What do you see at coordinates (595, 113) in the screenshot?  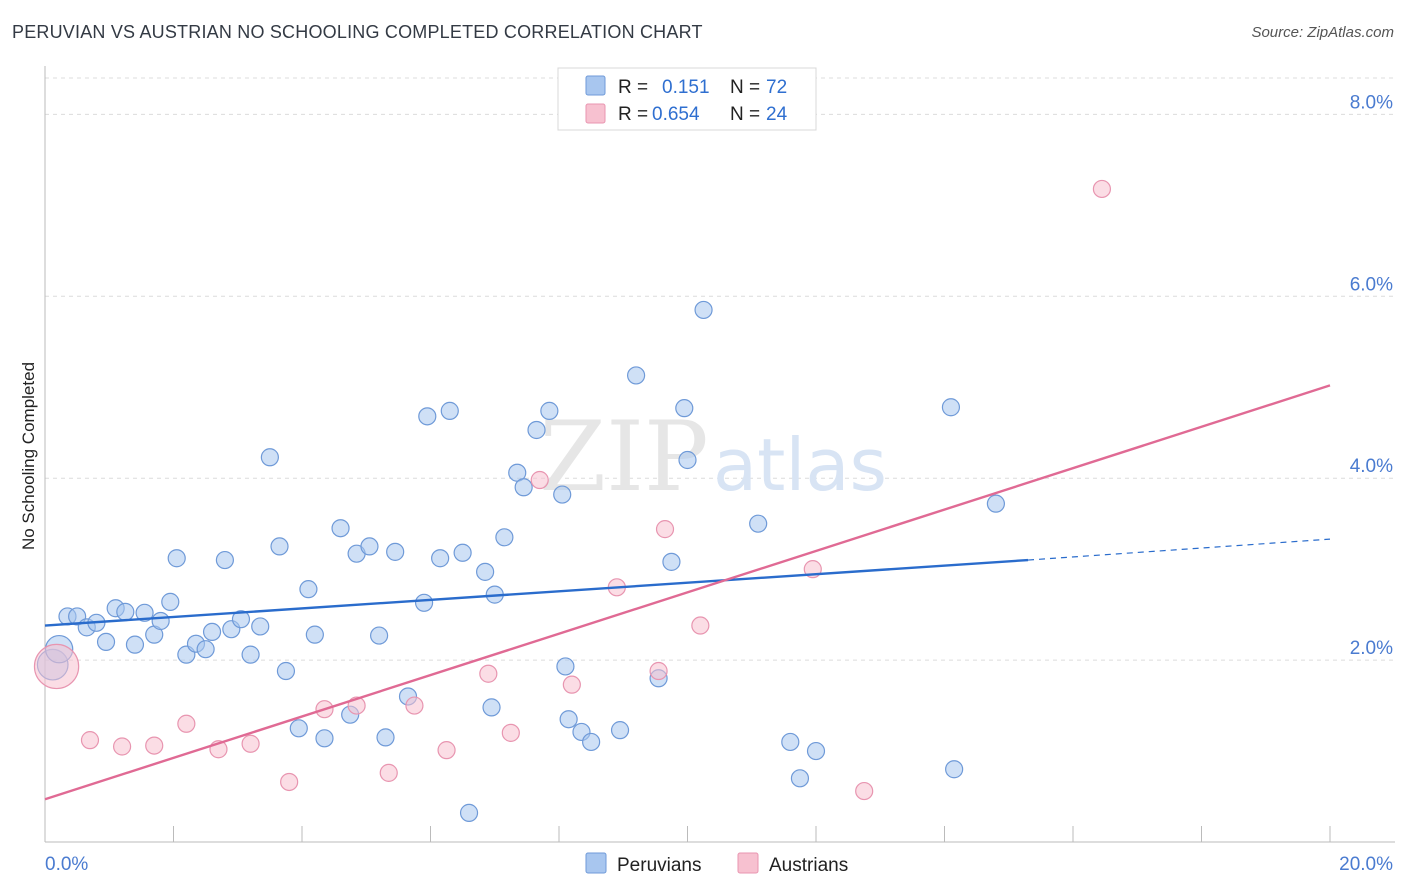 I see `legend-swatch-austrians` at bounding box center [595, 113].